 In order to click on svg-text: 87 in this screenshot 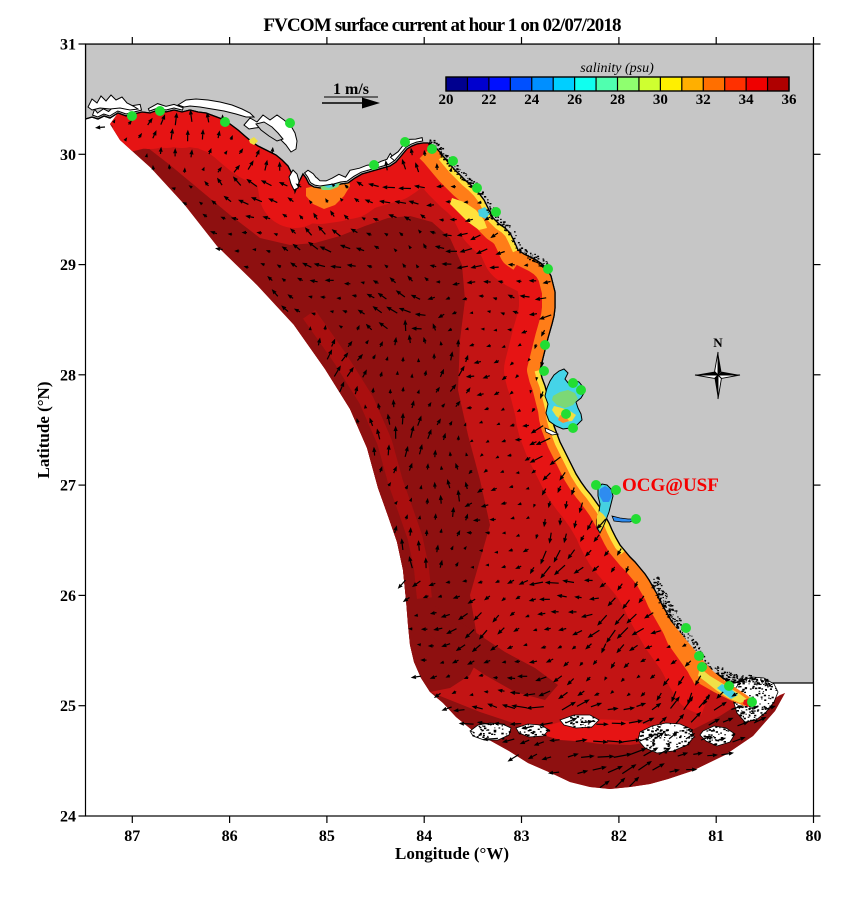, I will do `click(132, 836)`.